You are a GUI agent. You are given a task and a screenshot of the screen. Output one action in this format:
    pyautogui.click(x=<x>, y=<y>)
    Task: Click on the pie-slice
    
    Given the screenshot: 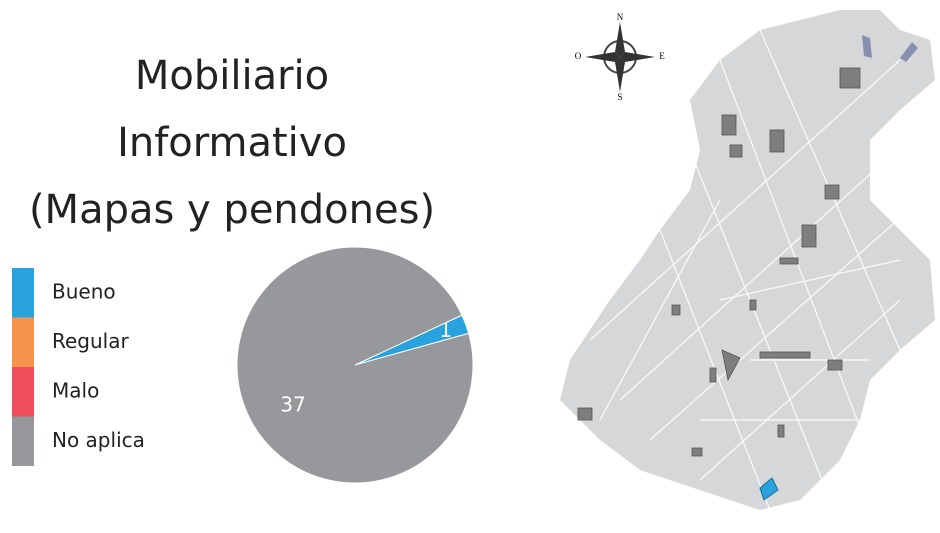 What is the action you would take?
    pyautogui.click(x=355, y=365)
    